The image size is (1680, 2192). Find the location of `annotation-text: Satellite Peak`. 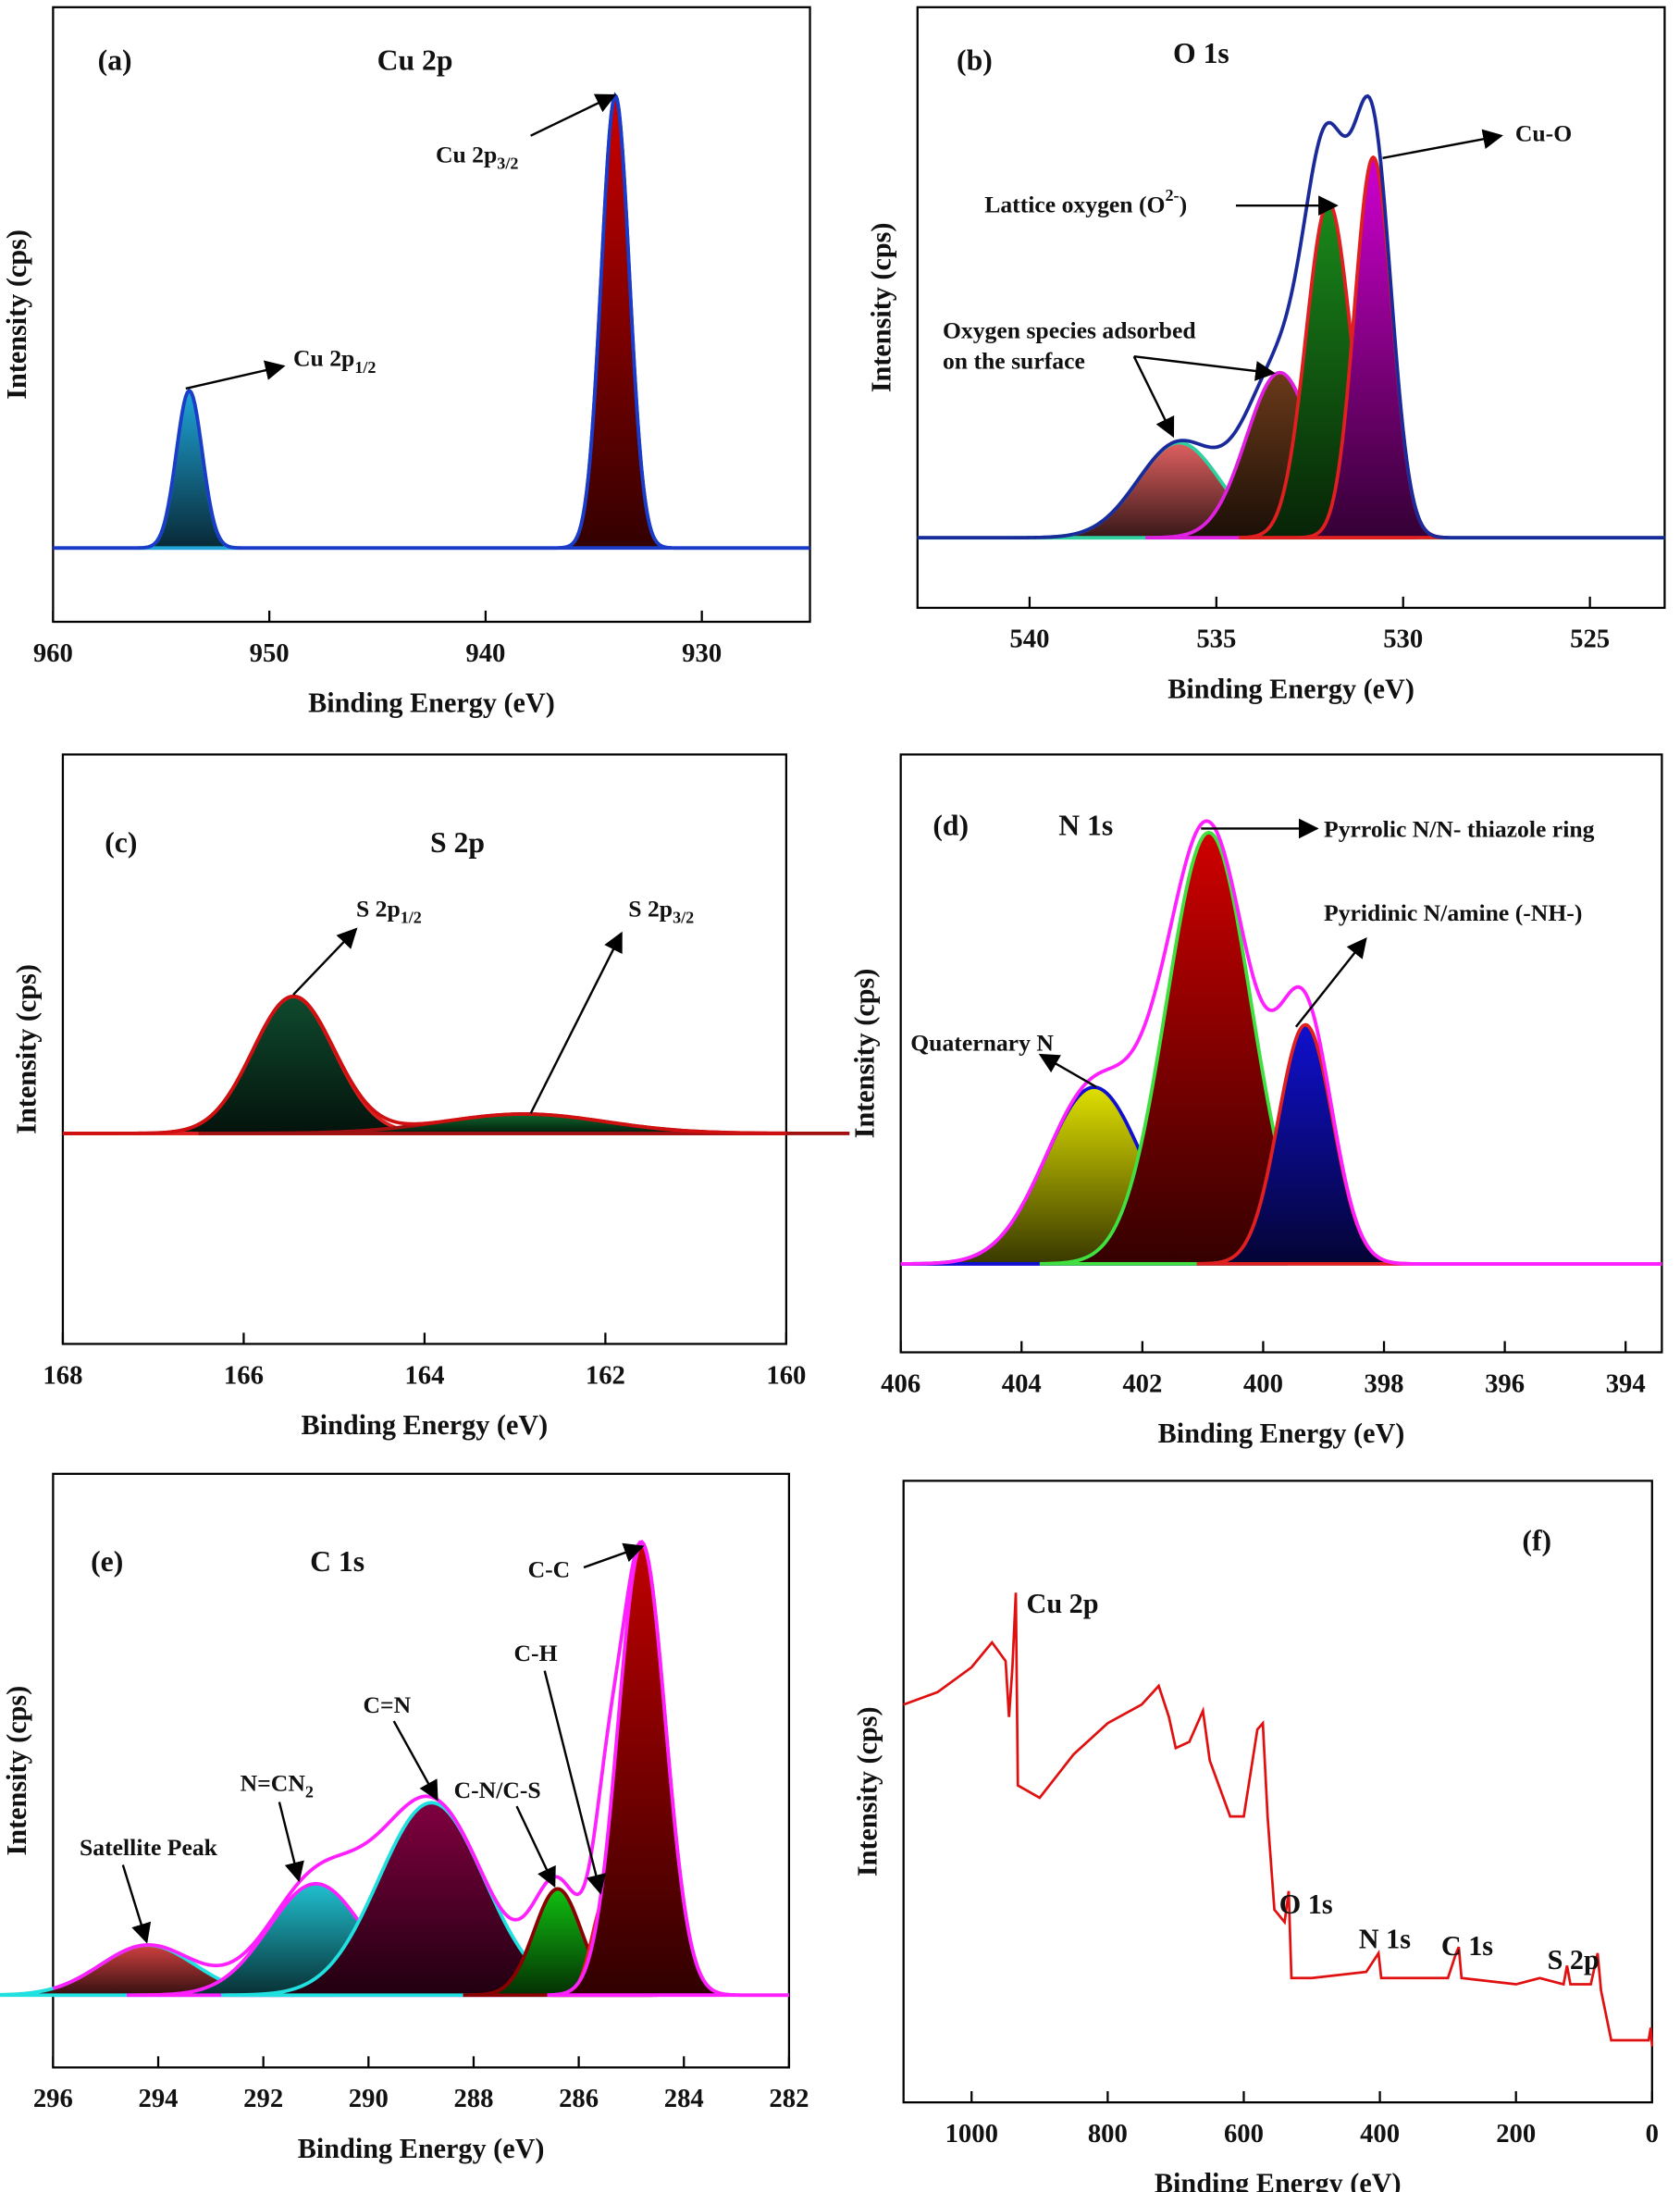

annotation-text: Satellite Peak is located at coordinates (149, 1847).